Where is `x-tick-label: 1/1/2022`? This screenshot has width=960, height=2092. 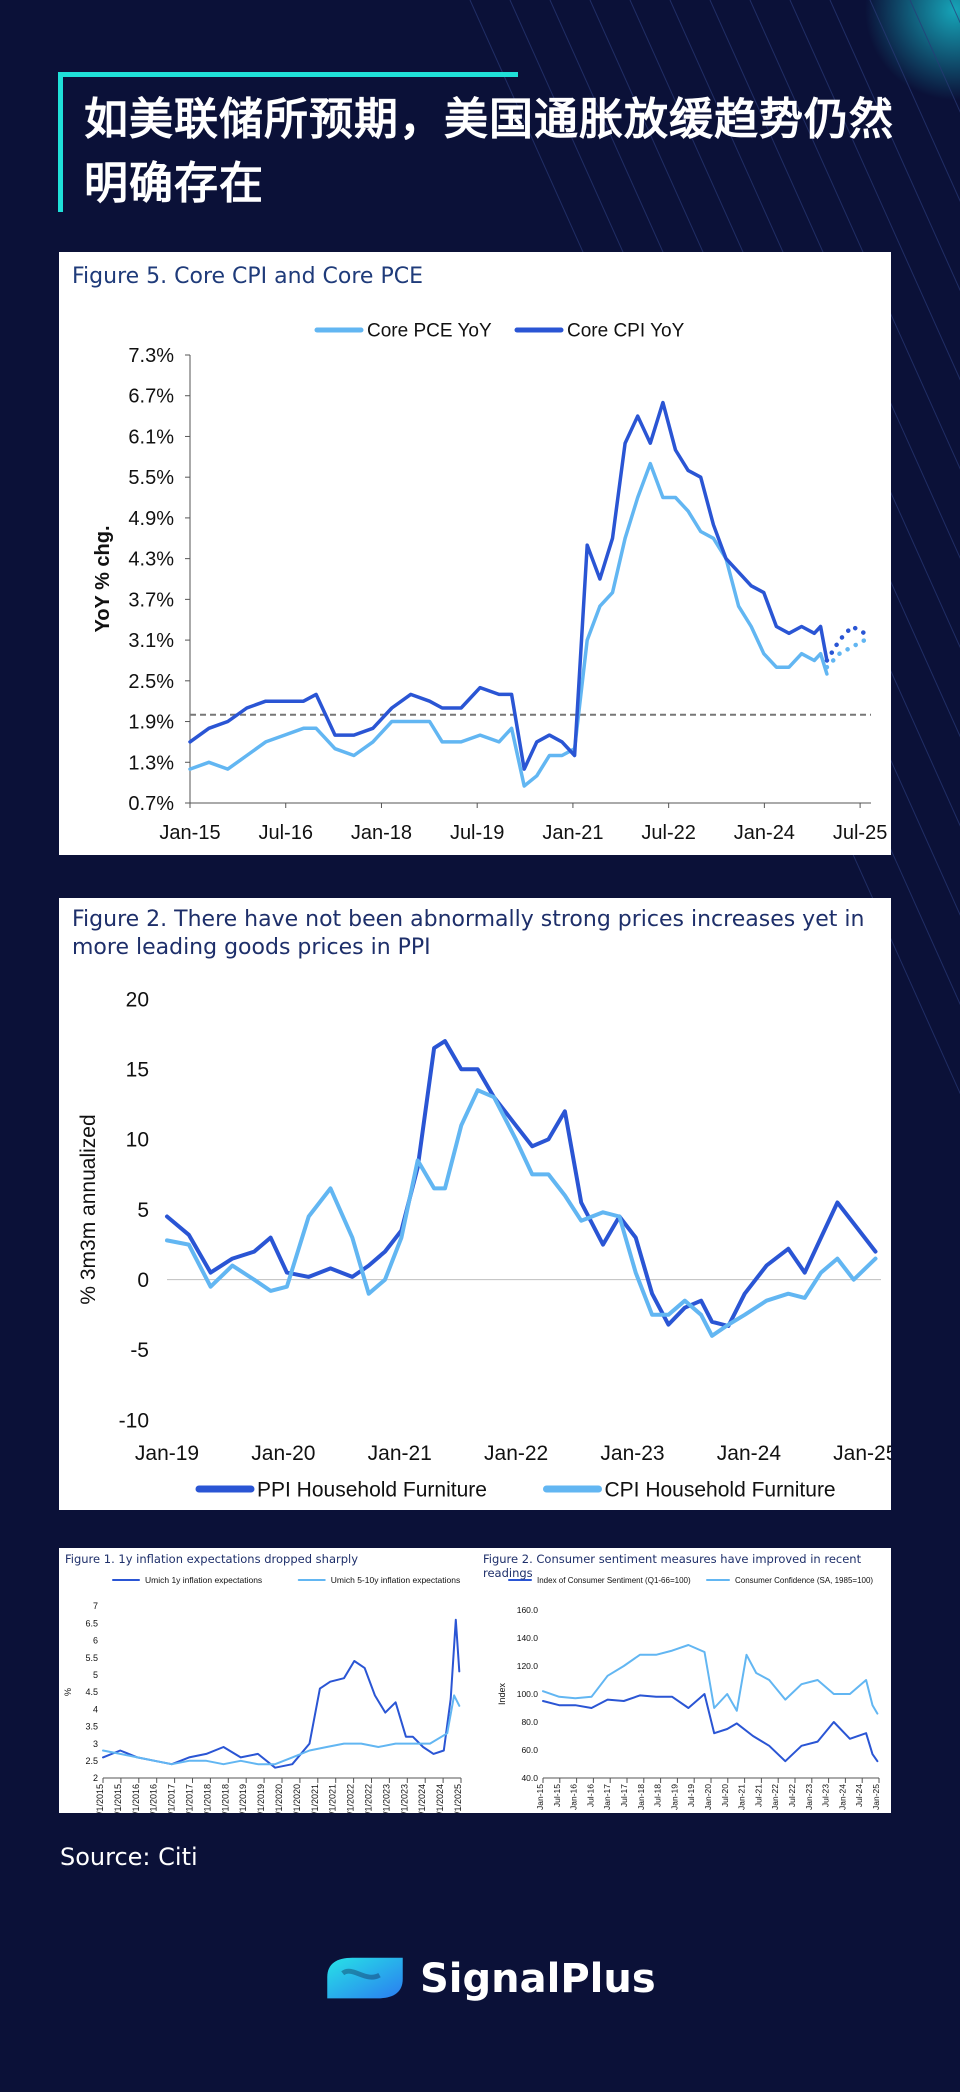
x-tick-label: 1/1/2022 is located at coordinates (351, 1798).